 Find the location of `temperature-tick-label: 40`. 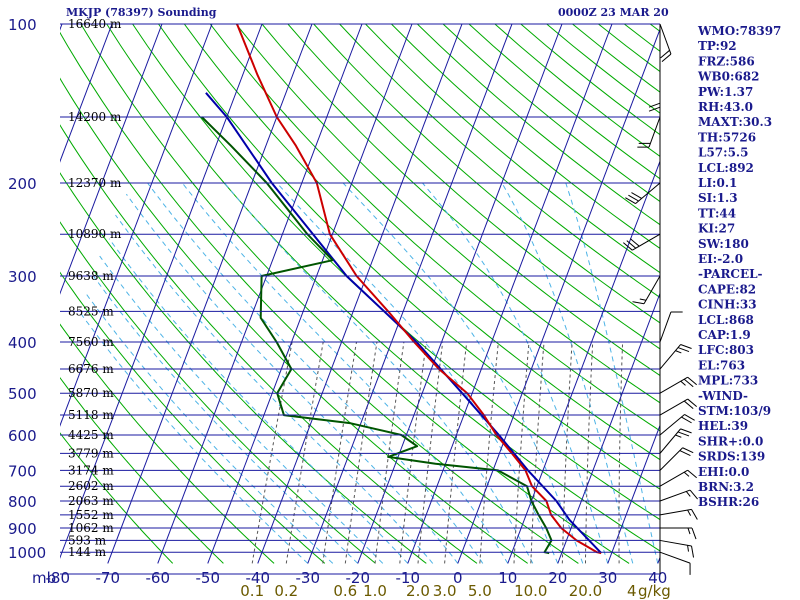

temperature-tick-label: 40 is located at coordinates (657, 578).